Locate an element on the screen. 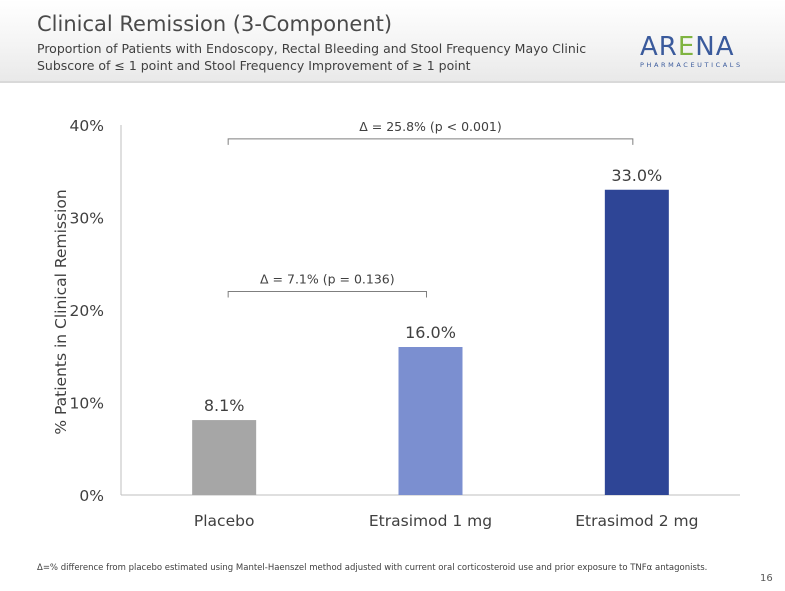 Image resolution: width=785 pixels, height=591 pixels. page-title: Clinical Remission (3-Component) is located at coordinates (215, 24).